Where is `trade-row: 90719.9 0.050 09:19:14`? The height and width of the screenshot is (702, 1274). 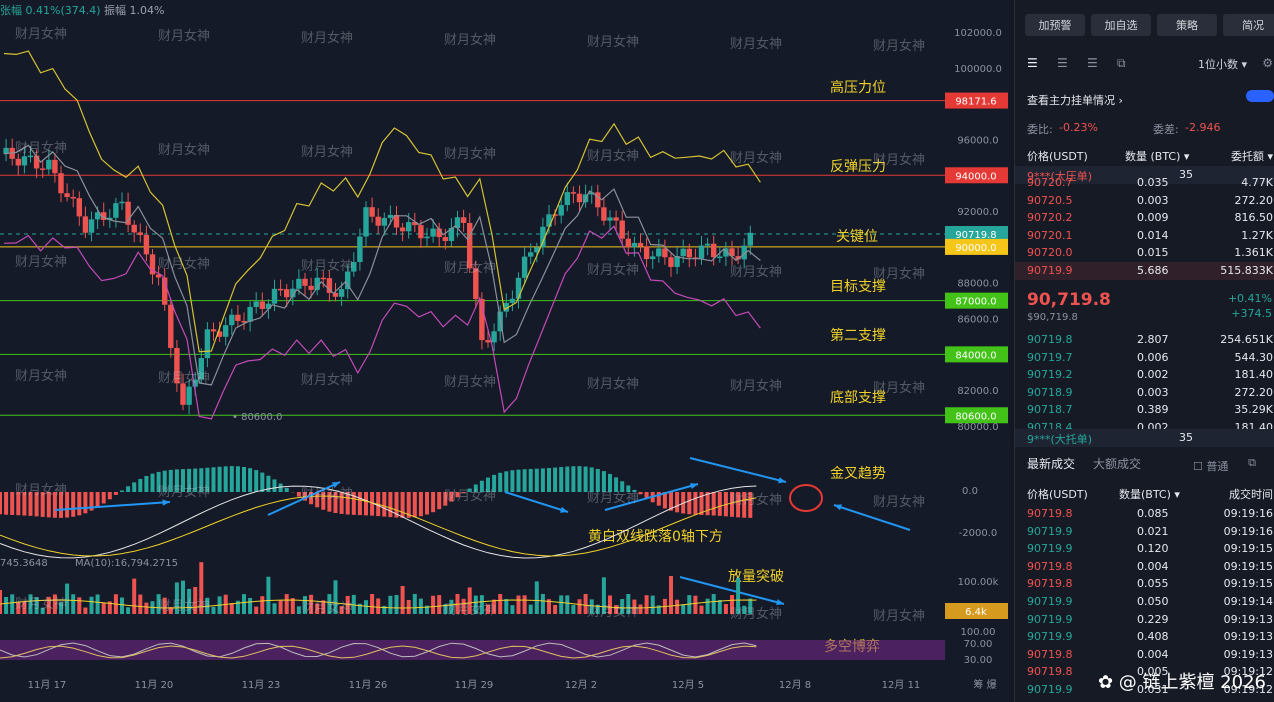
trade-row: 90719.9 0.050 09:19:14 is located at coordinates (1144, 602).